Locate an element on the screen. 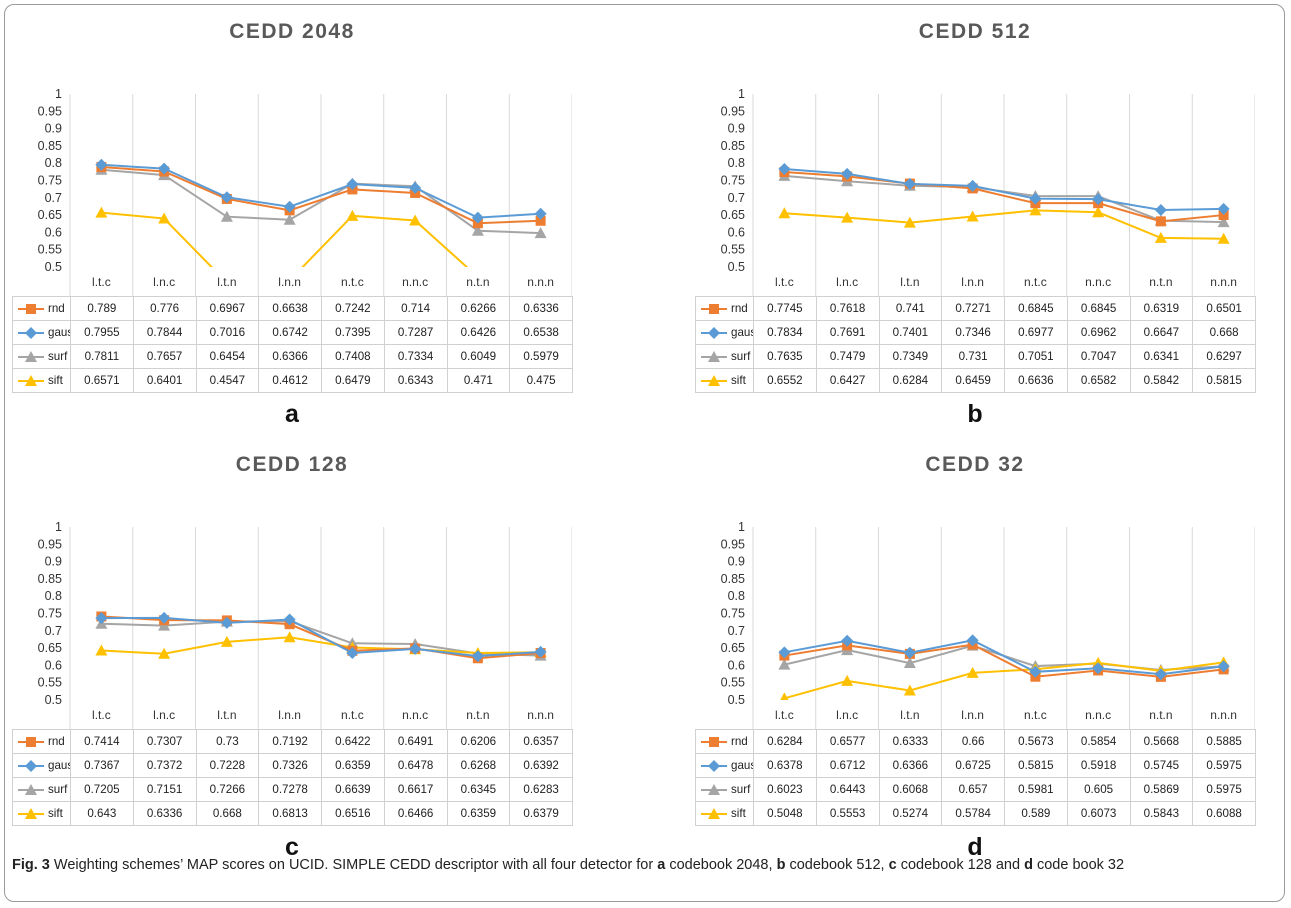  table-cell: 0.6977 is located at coordinates (1036, 332).